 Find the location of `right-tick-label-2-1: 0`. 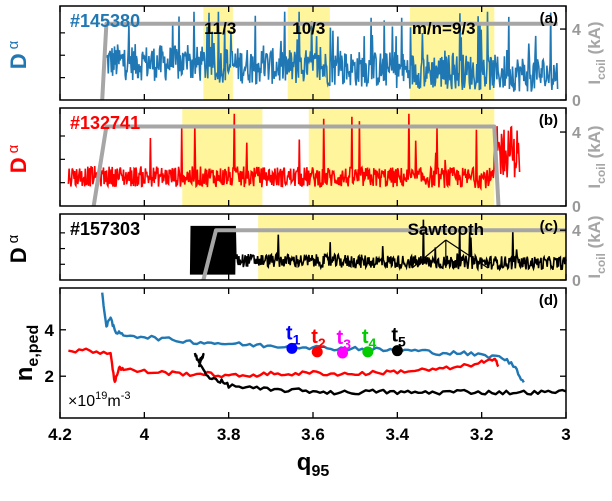

right-tick-label-2-1: 0 is located at coordinates (576, 207).